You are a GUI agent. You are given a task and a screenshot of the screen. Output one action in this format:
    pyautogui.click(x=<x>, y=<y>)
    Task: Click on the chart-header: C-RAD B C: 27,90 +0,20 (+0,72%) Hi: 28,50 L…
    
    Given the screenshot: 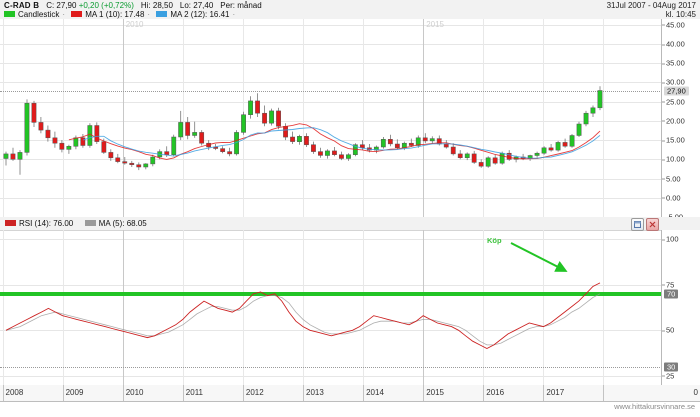 What is the action you would take?
    pyautogui.click(x=350, y=10)
    